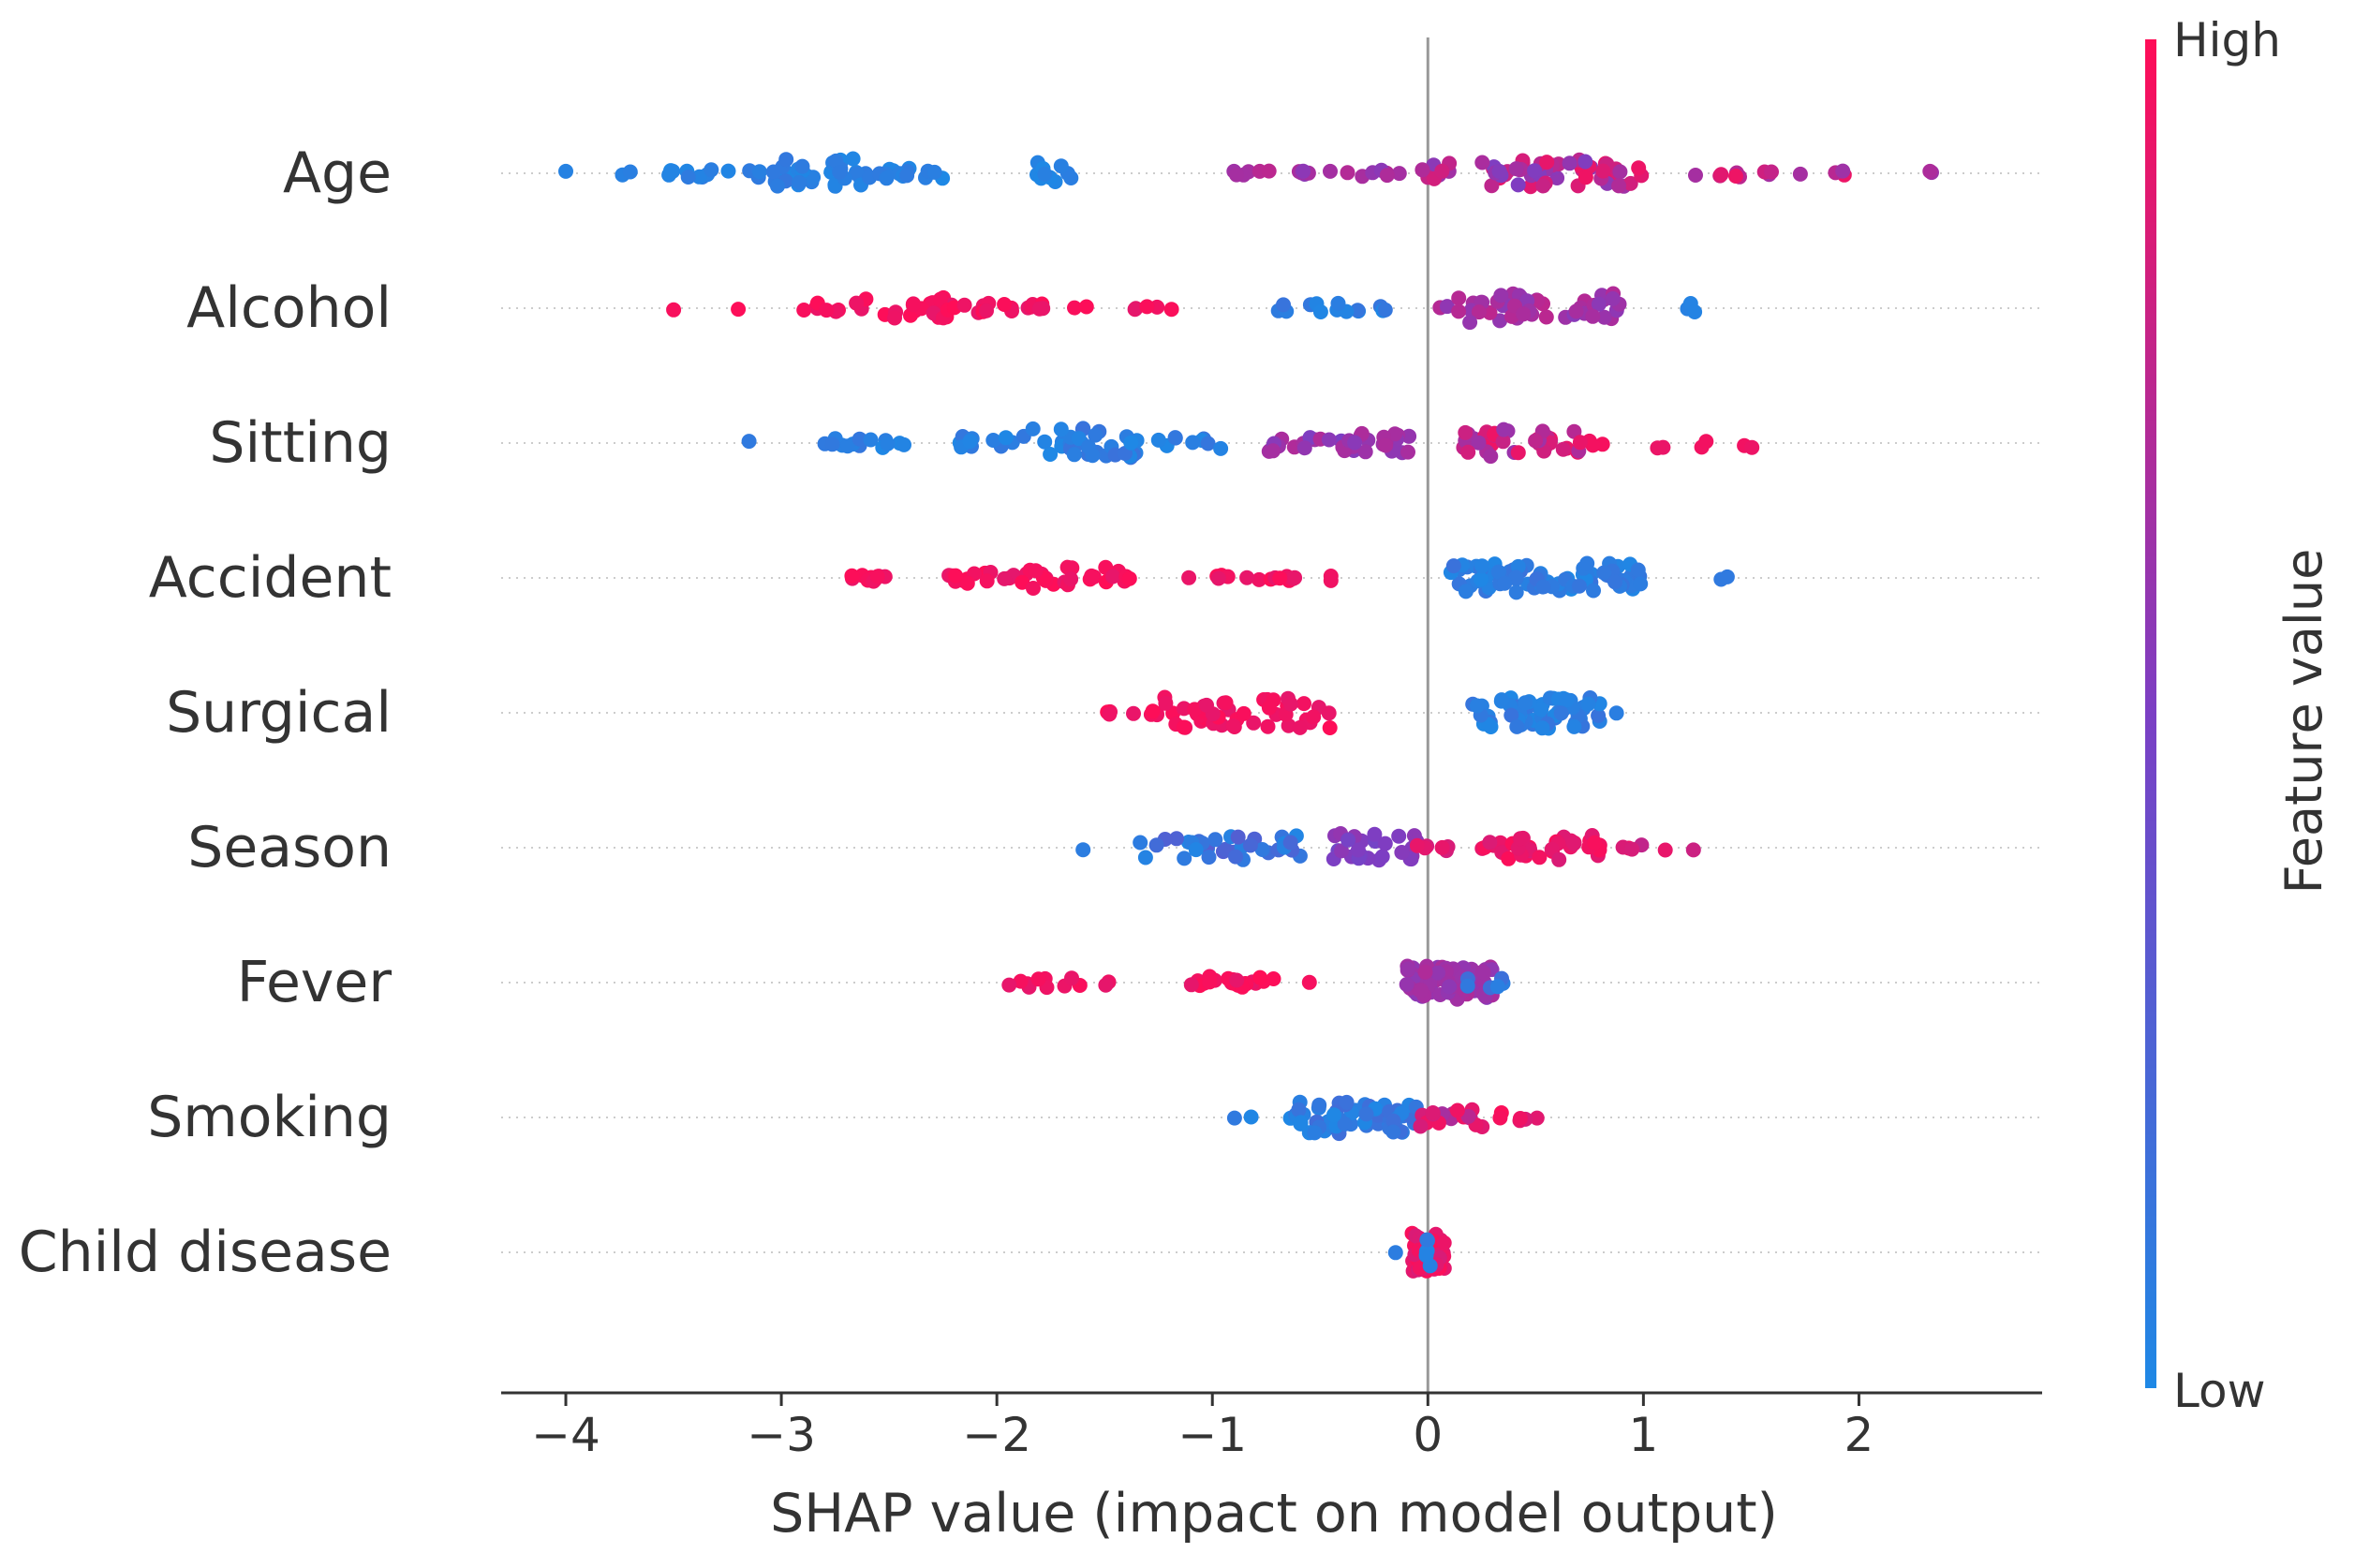  Describe the element at coordinates (269, 1117) in the screenshot. I see `feature-label: Smoking` at that location.